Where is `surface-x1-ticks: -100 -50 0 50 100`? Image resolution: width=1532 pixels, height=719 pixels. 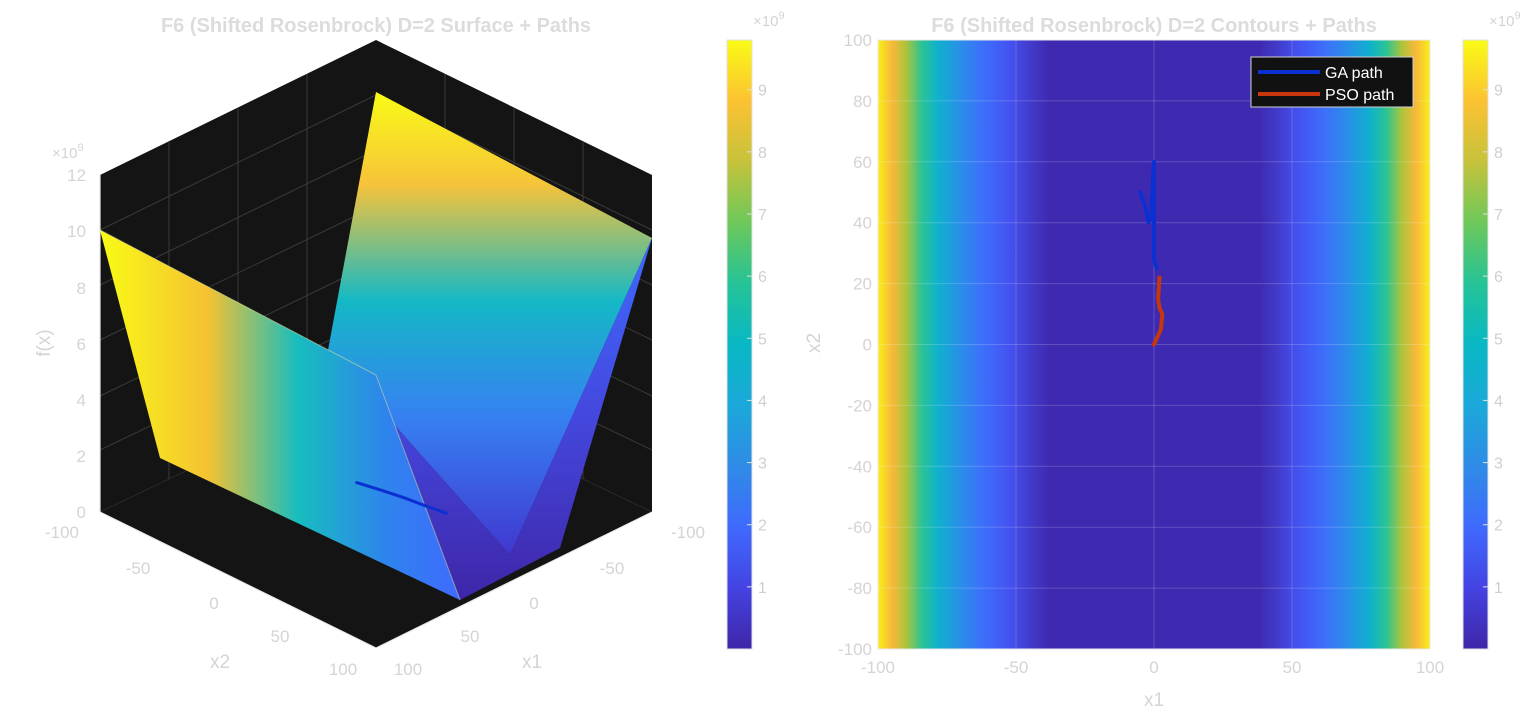
surface-x1-ticks: -100 -50 0 50 100 is located at coordinates (549, 601).